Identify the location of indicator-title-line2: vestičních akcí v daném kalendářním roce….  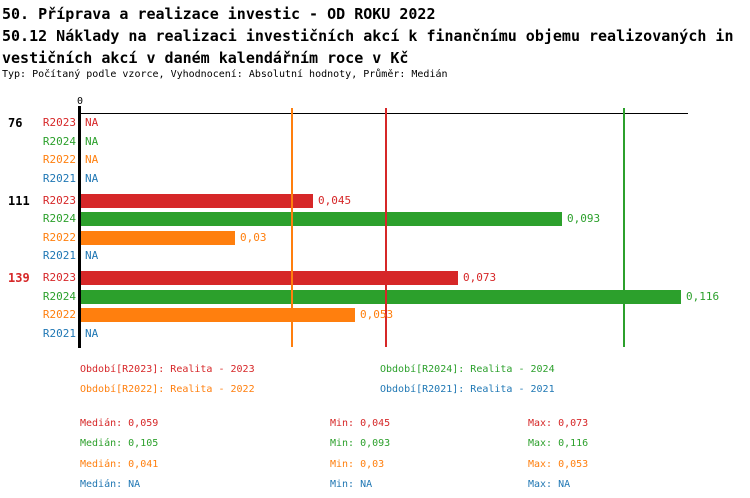
(205, 58).